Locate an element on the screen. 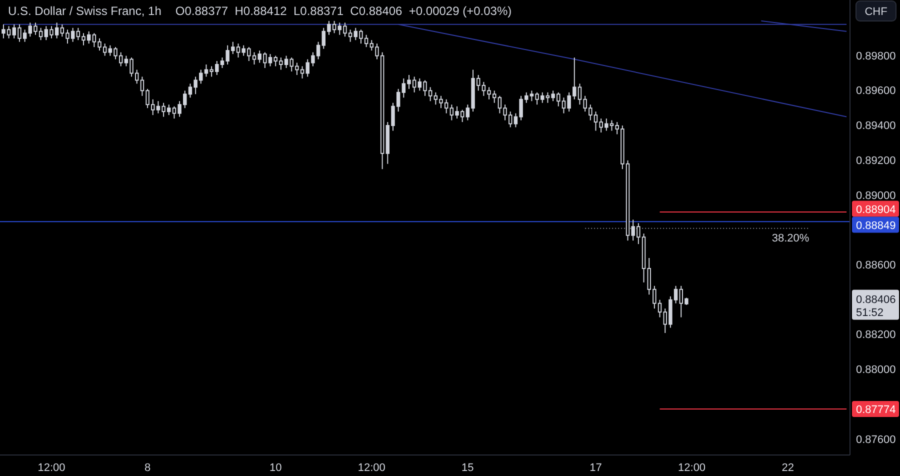 Image resolution: width=900 pixels, height=476 pixels. y-tick-label: 0.89800 is located at coordinates (876, 56).